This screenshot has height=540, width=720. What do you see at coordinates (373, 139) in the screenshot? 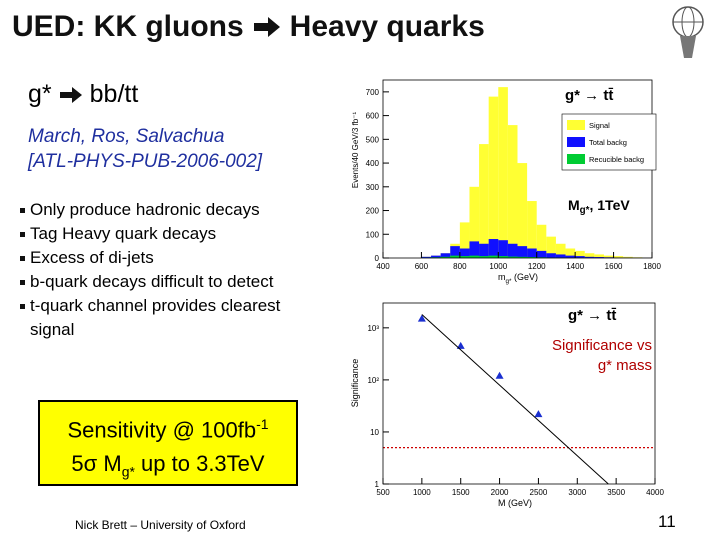
I see `y-tick-label: 500` at bounding box center [373, 139].